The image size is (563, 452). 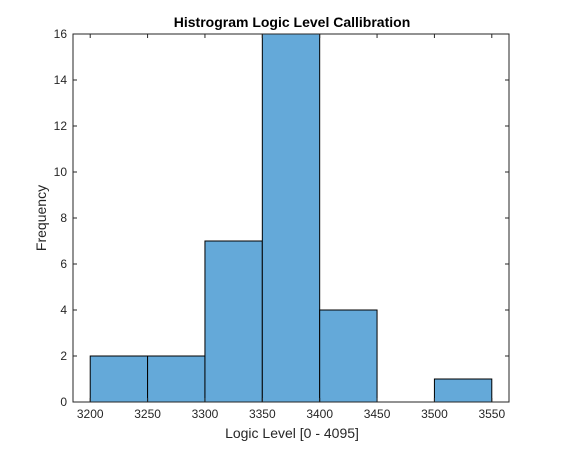 I want to click on x-tick-label: 3250, so click(x=147, y=414).